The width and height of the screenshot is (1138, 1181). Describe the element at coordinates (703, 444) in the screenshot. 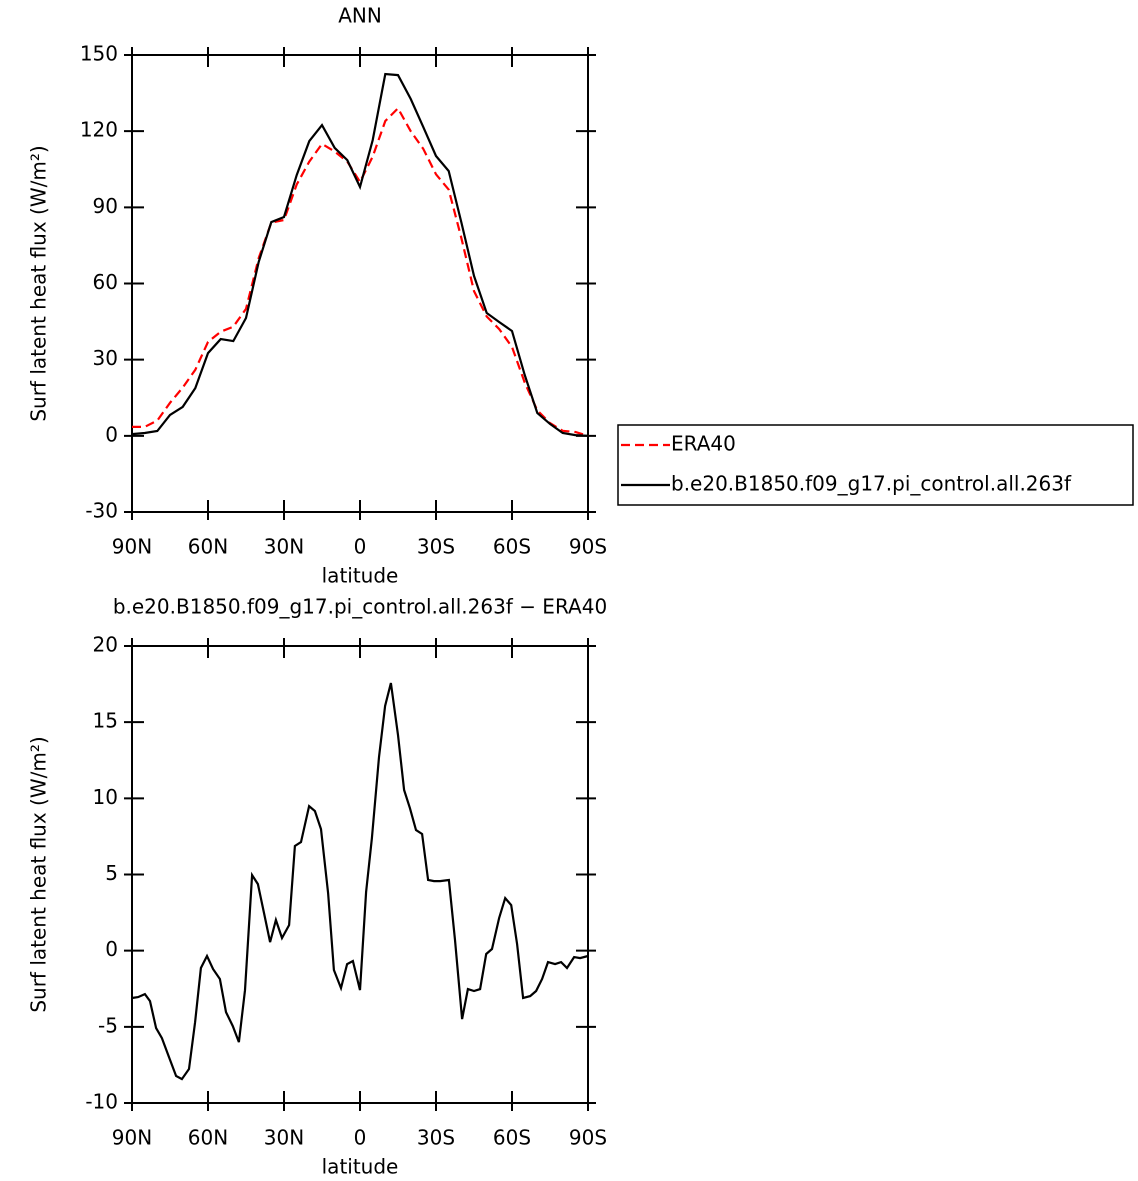

I see `legend-label: ERA40` at that location.